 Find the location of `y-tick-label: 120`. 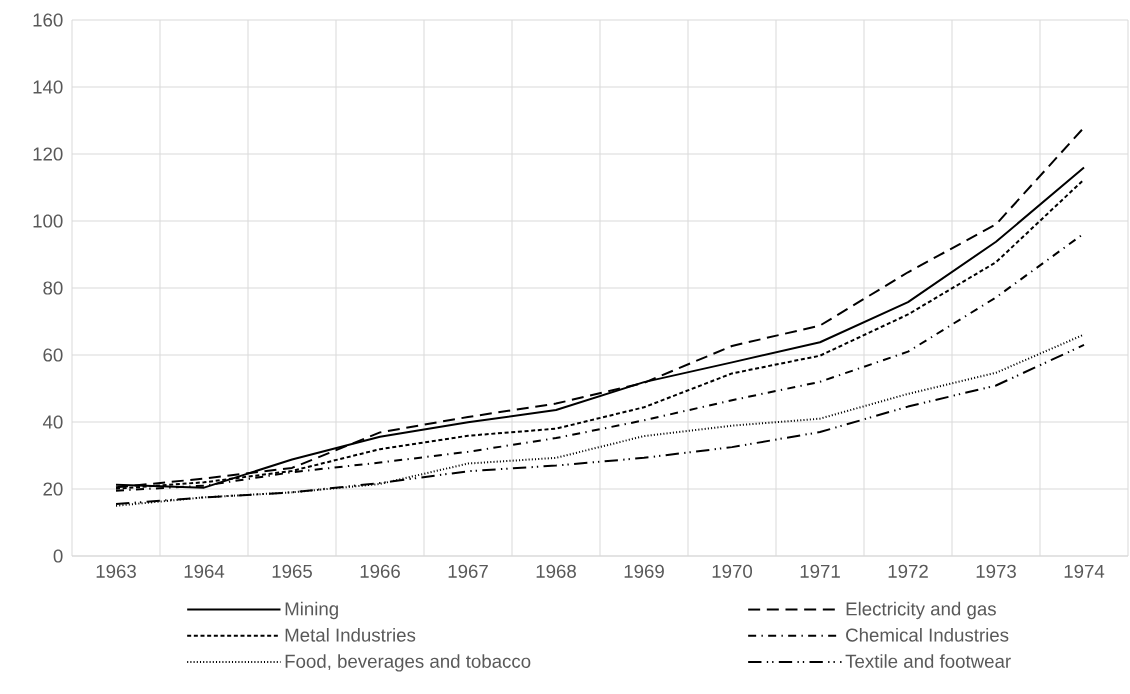

y-tick-label: 120 is located at coordinates (48, 154).